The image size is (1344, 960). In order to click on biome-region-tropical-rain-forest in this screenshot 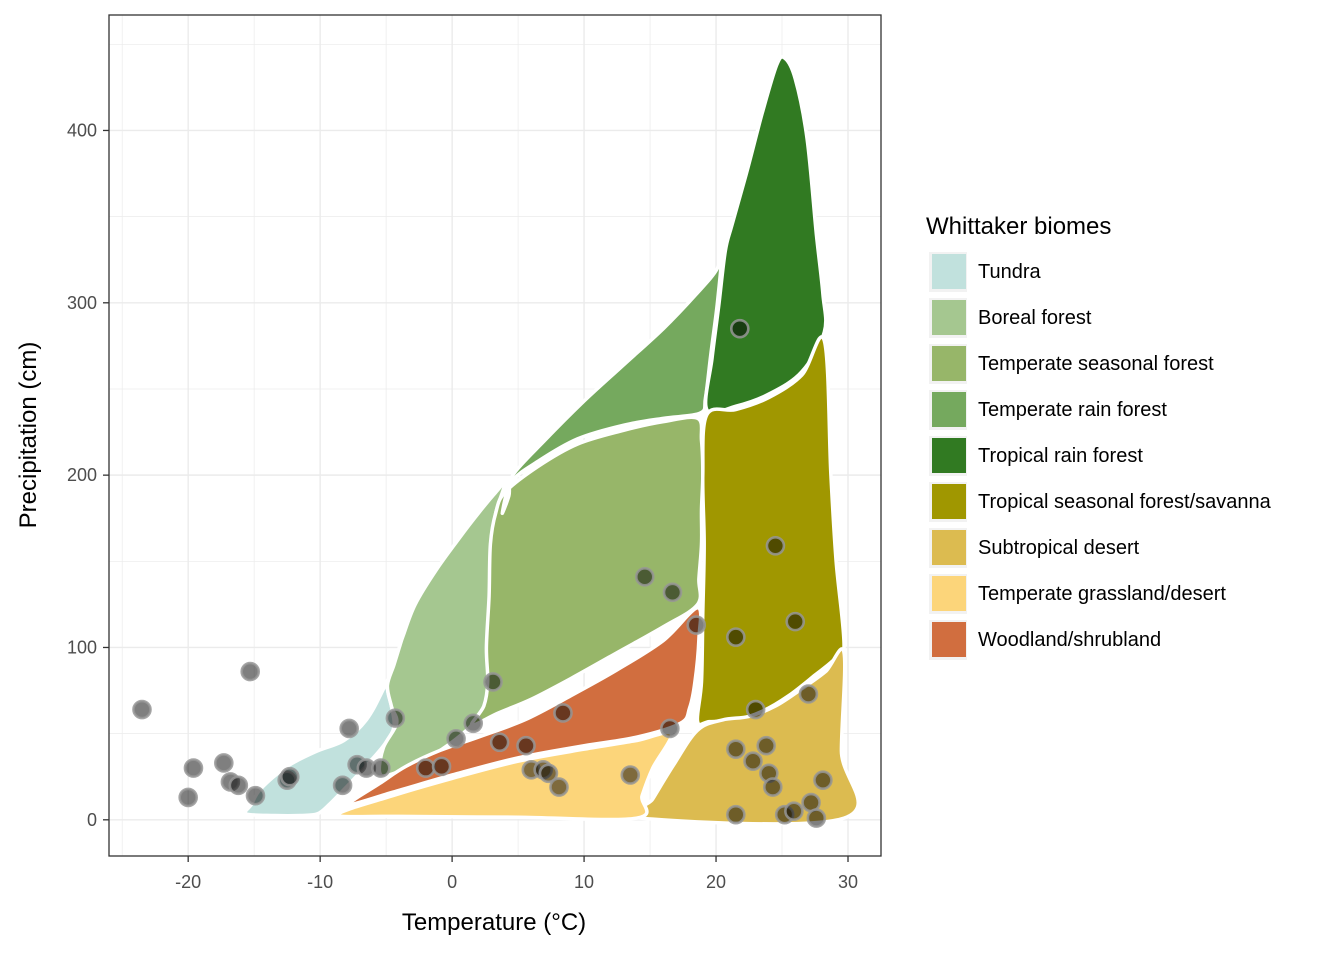, I will do `click(765, 235)`.